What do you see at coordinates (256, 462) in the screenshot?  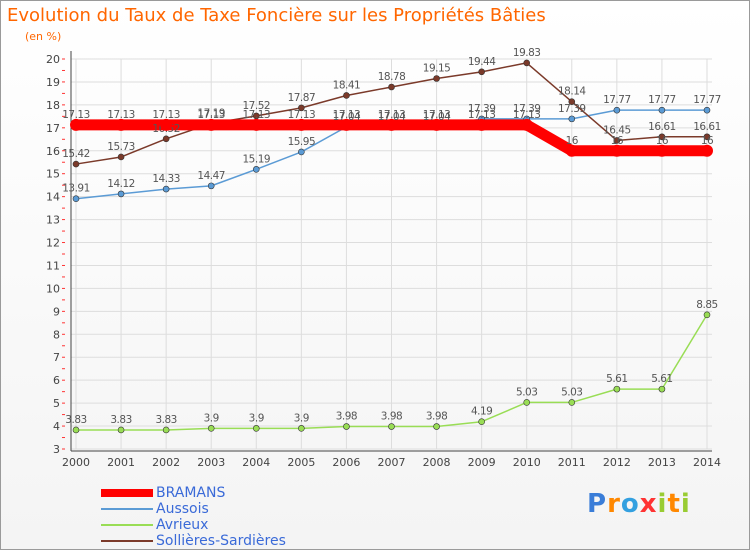 I see `x-tick-label: 2004` at bounding box center [256, 462].